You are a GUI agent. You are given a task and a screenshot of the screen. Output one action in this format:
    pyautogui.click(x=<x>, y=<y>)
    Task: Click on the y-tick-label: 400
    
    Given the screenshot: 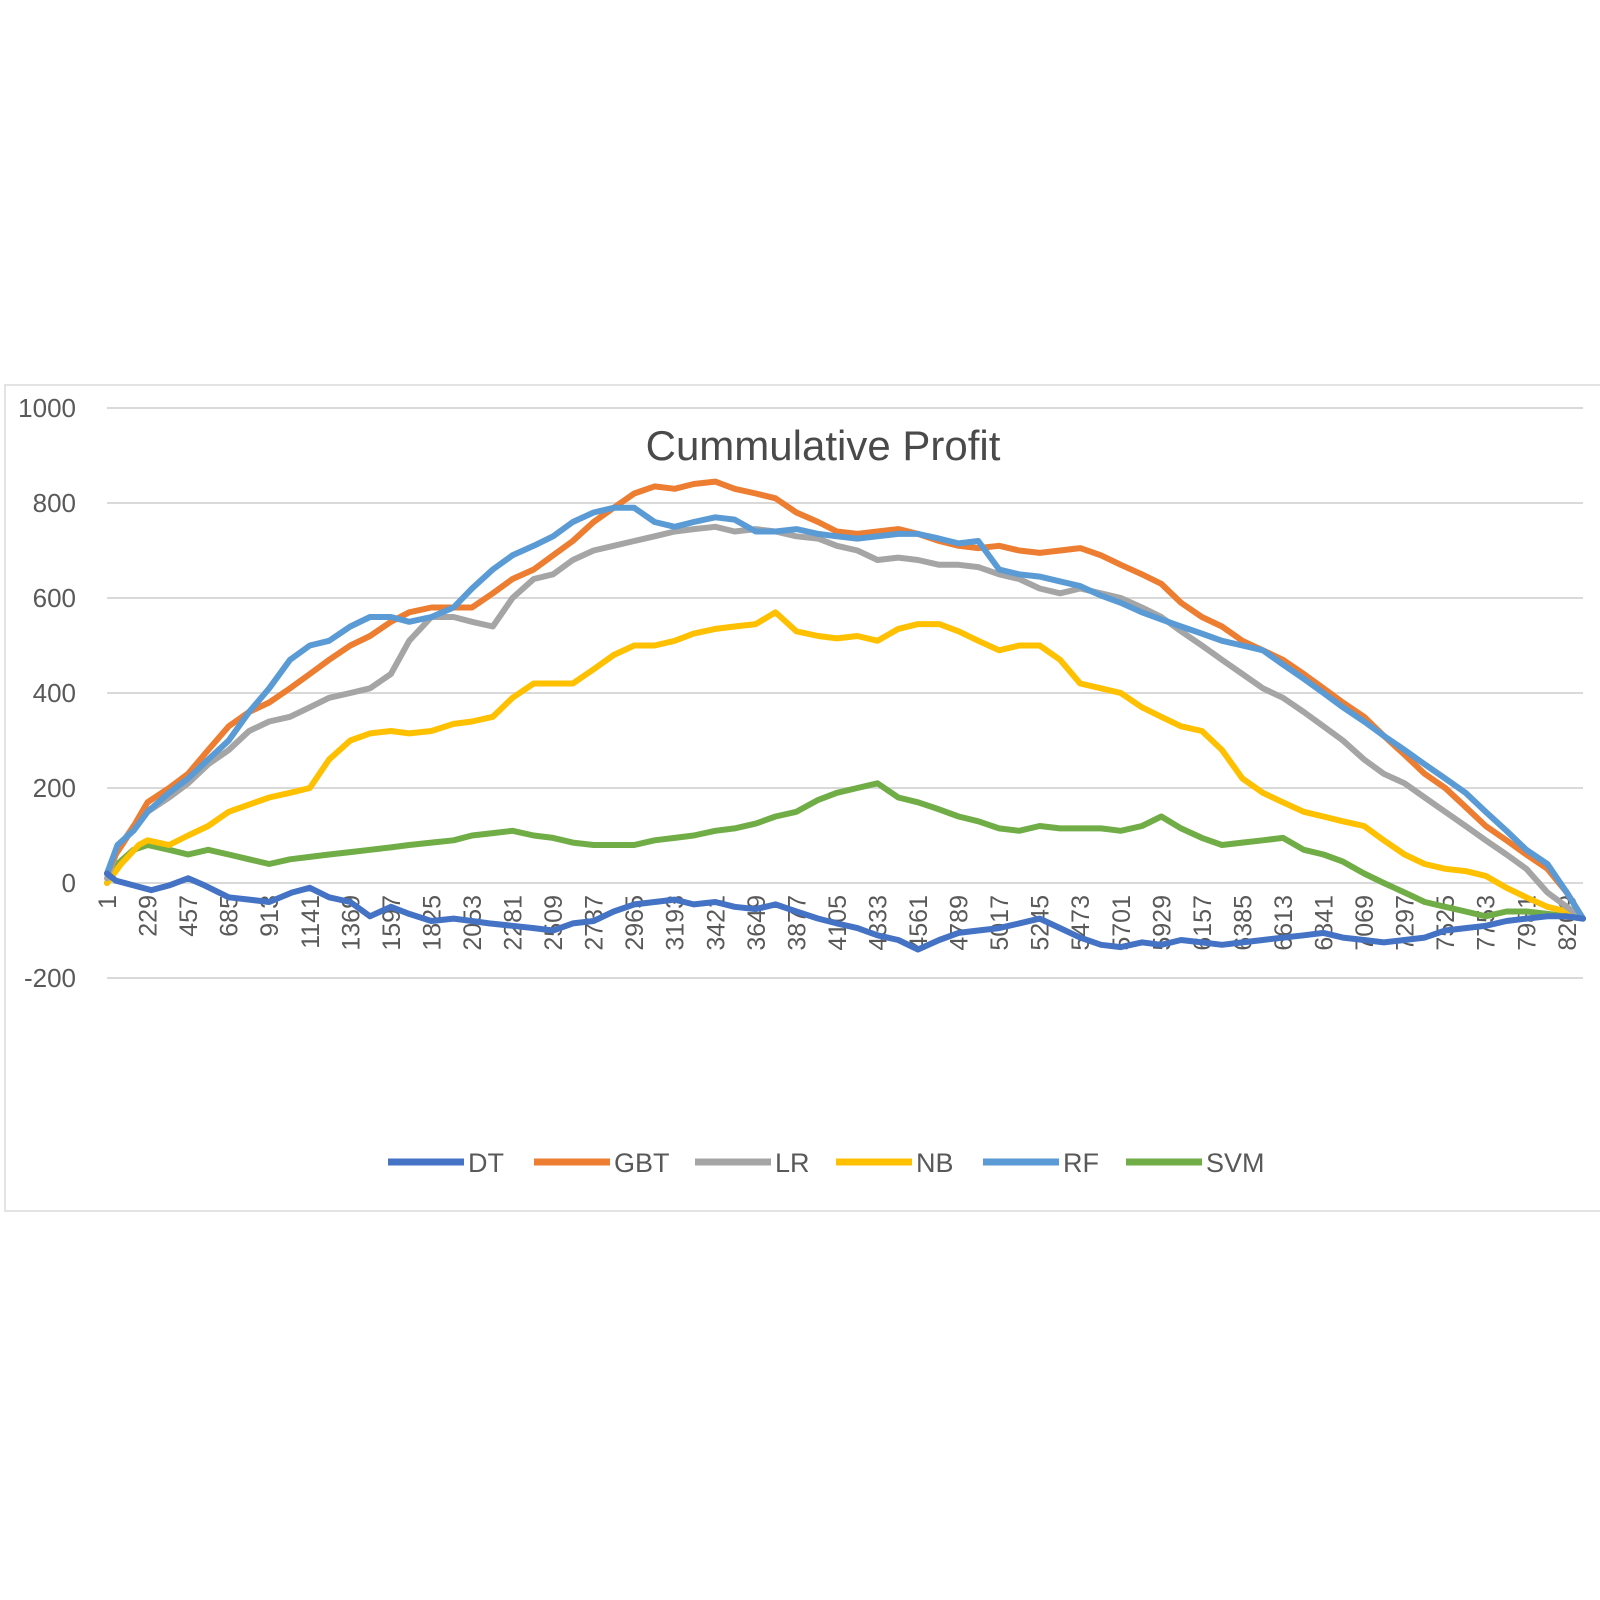 What is the action you would take?
    pyautogui.click(x=54, y=693)
    